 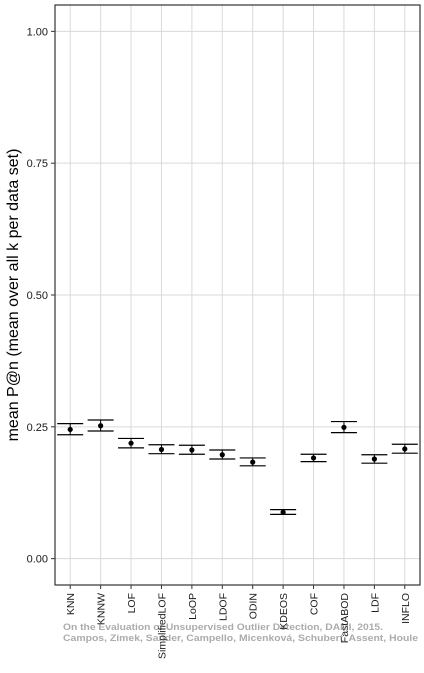 What do you see at coordinates (406, 608) in the screenshot?
I see `x-tick-label: INFLO` at bounding box center [406, 608].